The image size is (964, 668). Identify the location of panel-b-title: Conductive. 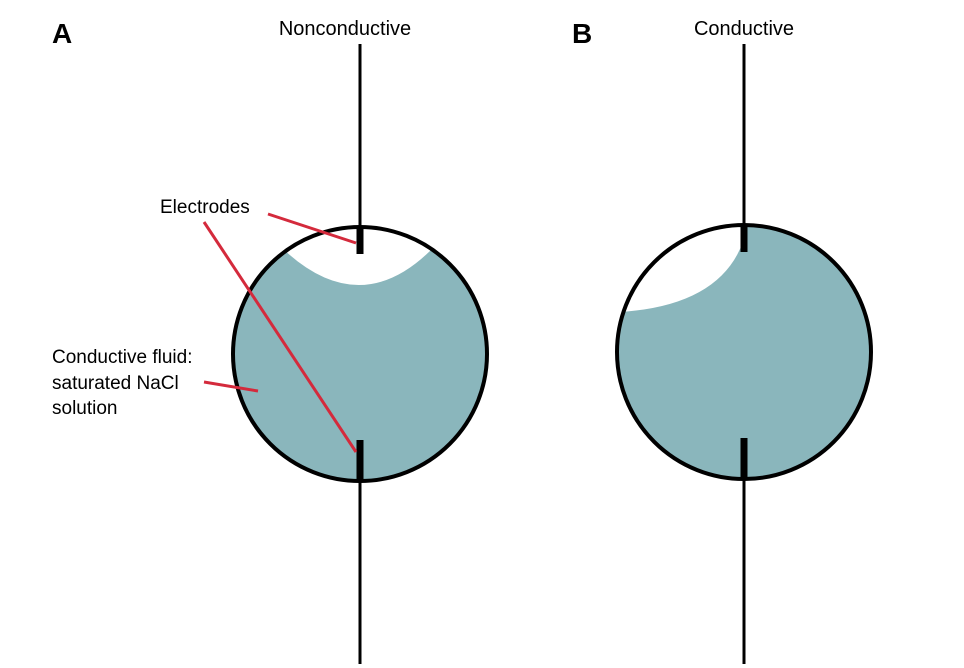
(744, 29).